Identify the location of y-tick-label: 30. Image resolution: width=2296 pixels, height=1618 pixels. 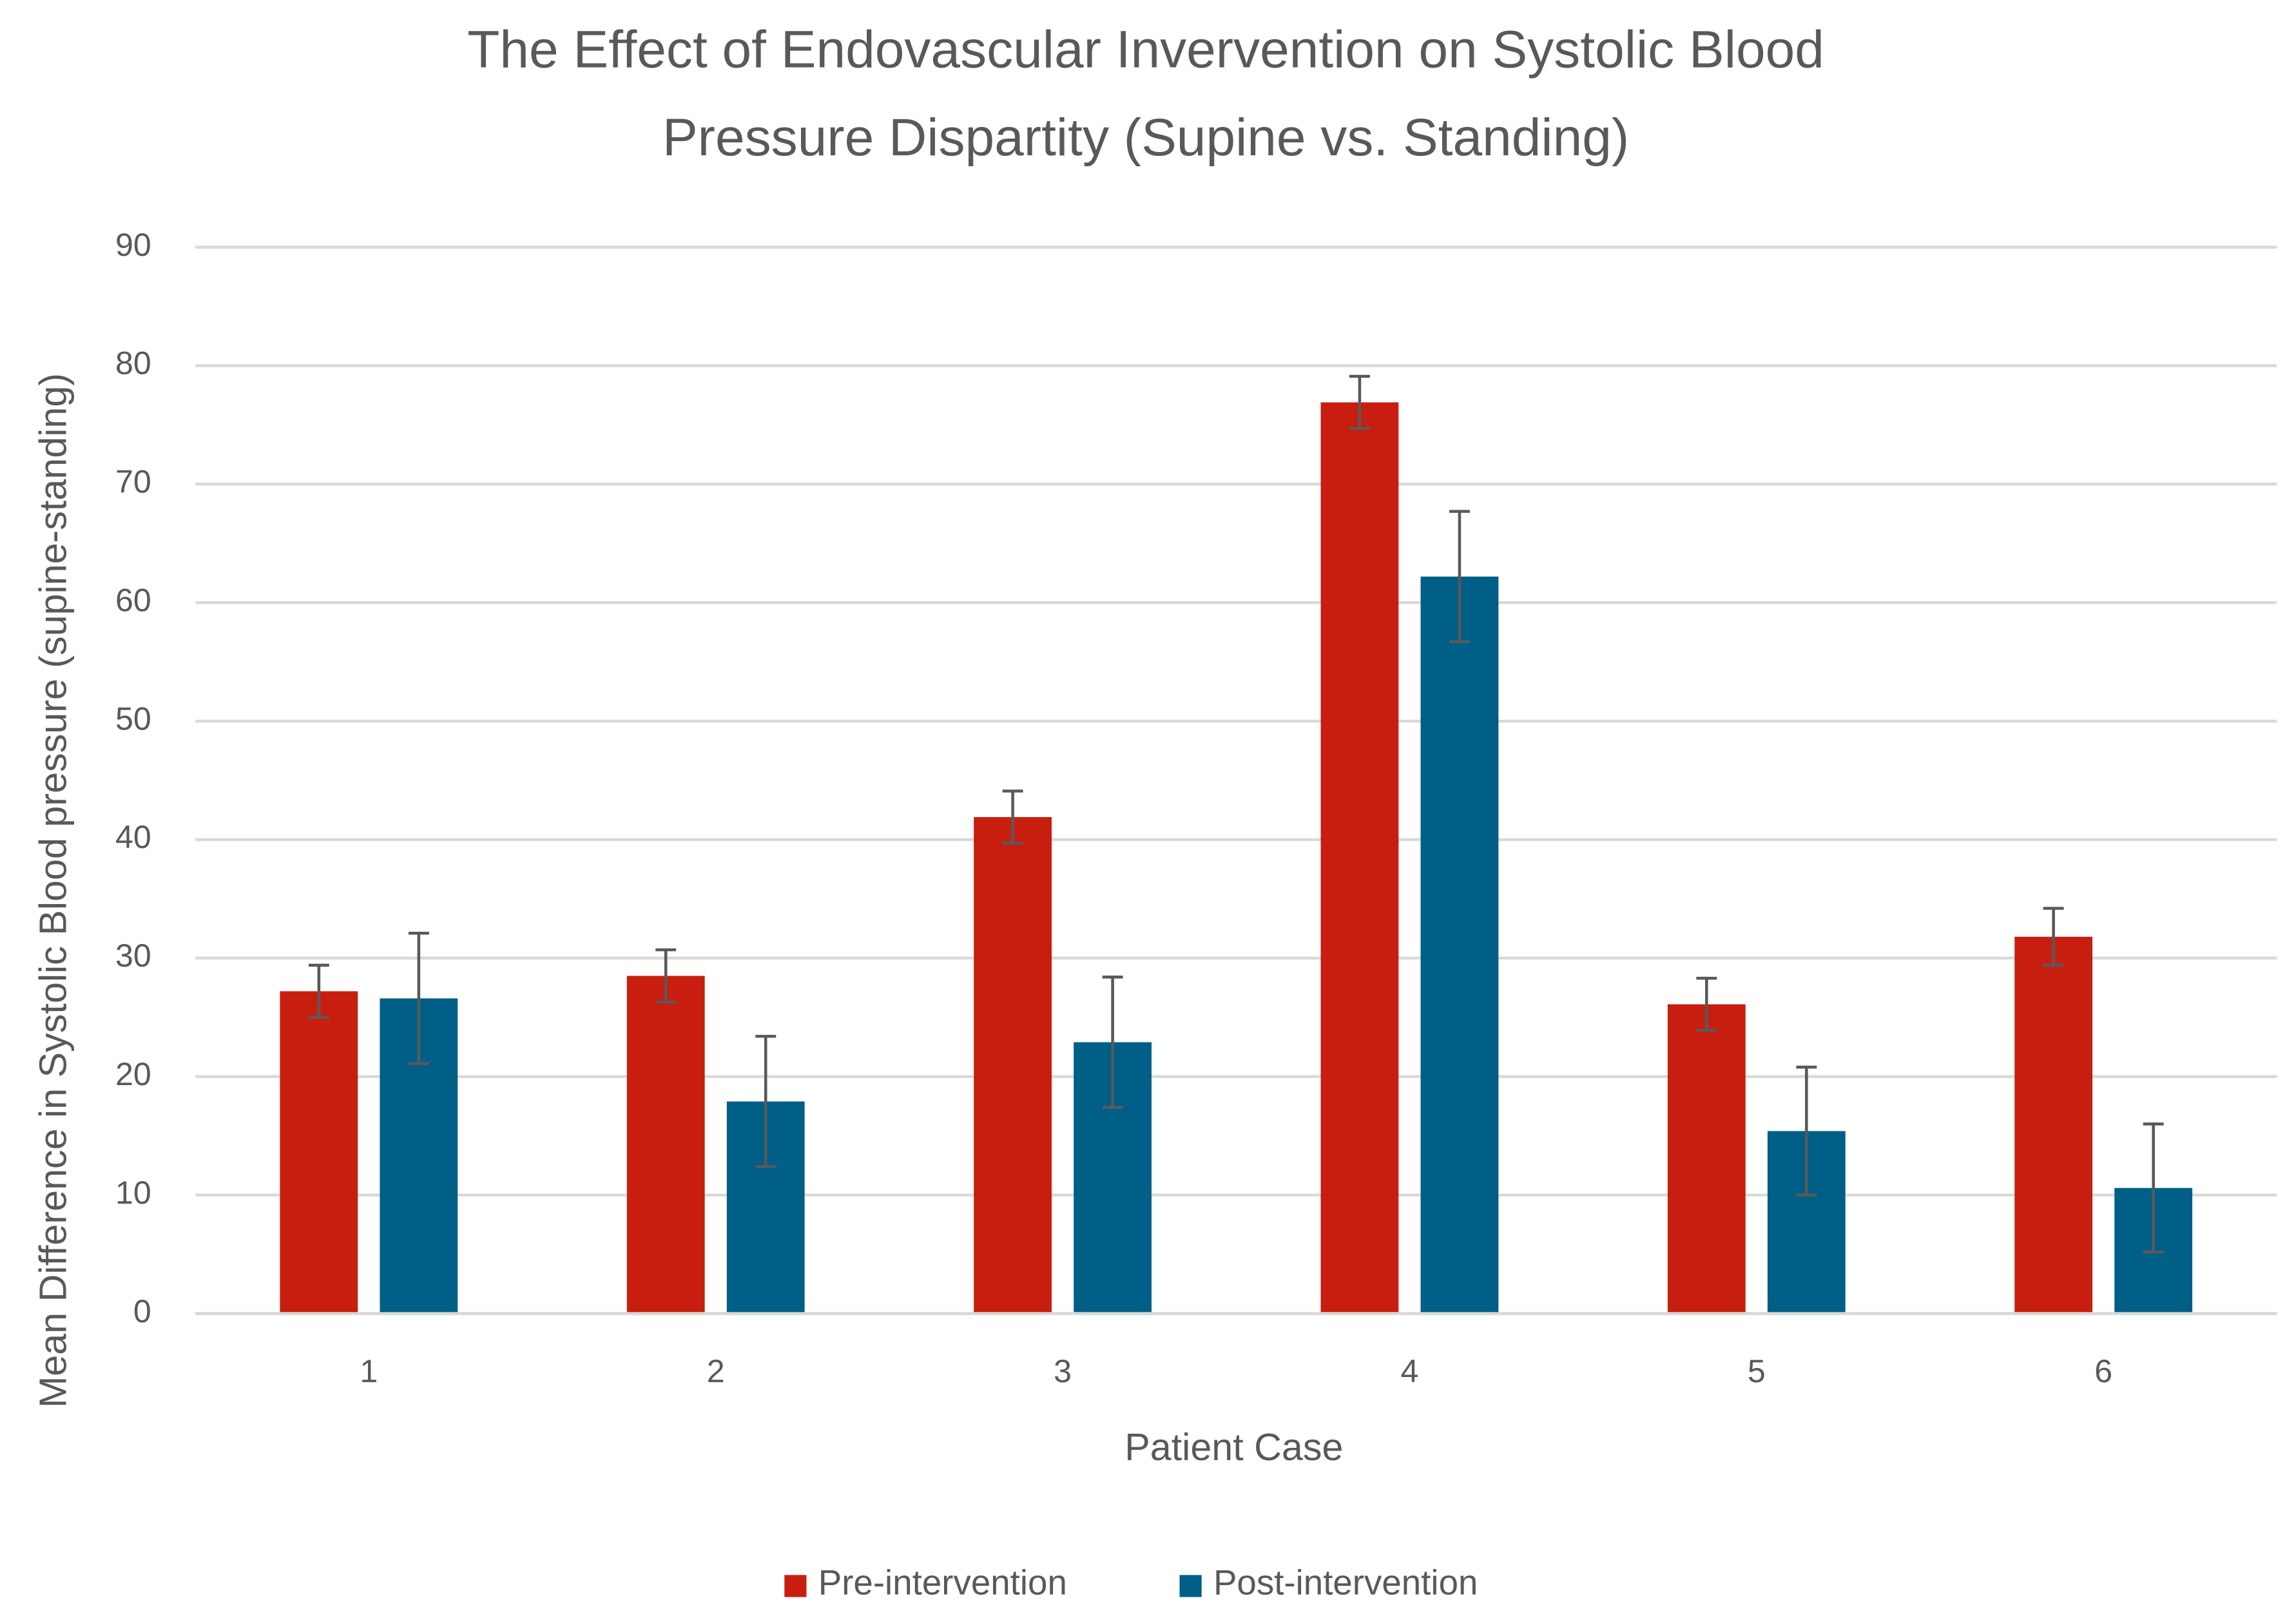
(133, 956).